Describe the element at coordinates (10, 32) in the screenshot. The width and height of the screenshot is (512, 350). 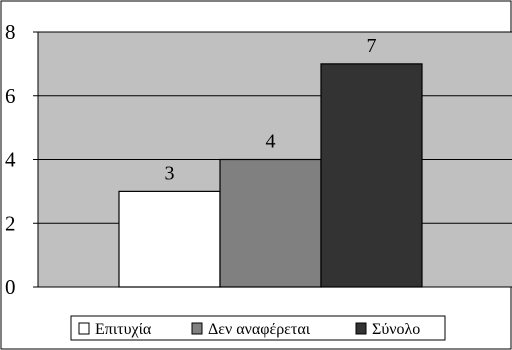
I see `y-tick-label: 8` at that location.